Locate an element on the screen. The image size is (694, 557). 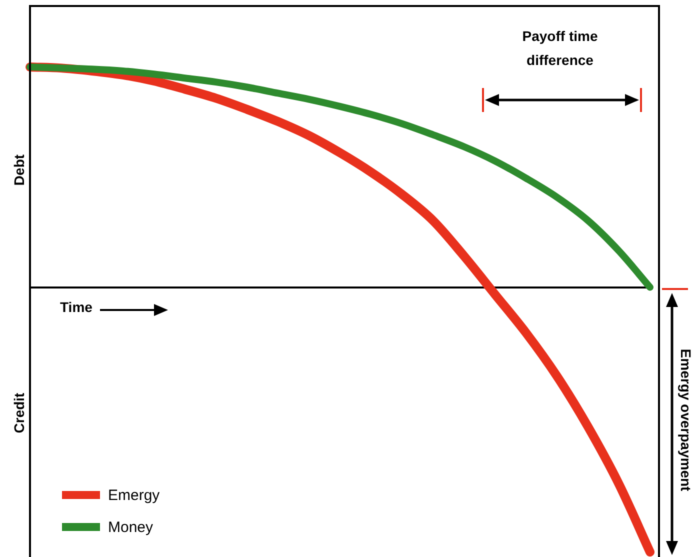
text: Emergy overpayment is located at coordinates (686, 420).